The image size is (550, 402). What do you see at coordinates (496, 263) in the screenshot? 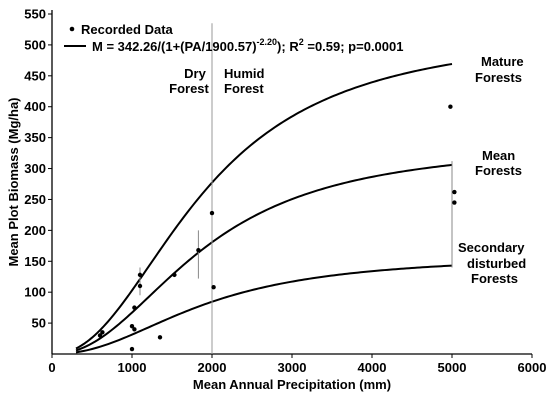
I see `annotation-secondary-line2: disturbed` at bounding box center [496, 263].